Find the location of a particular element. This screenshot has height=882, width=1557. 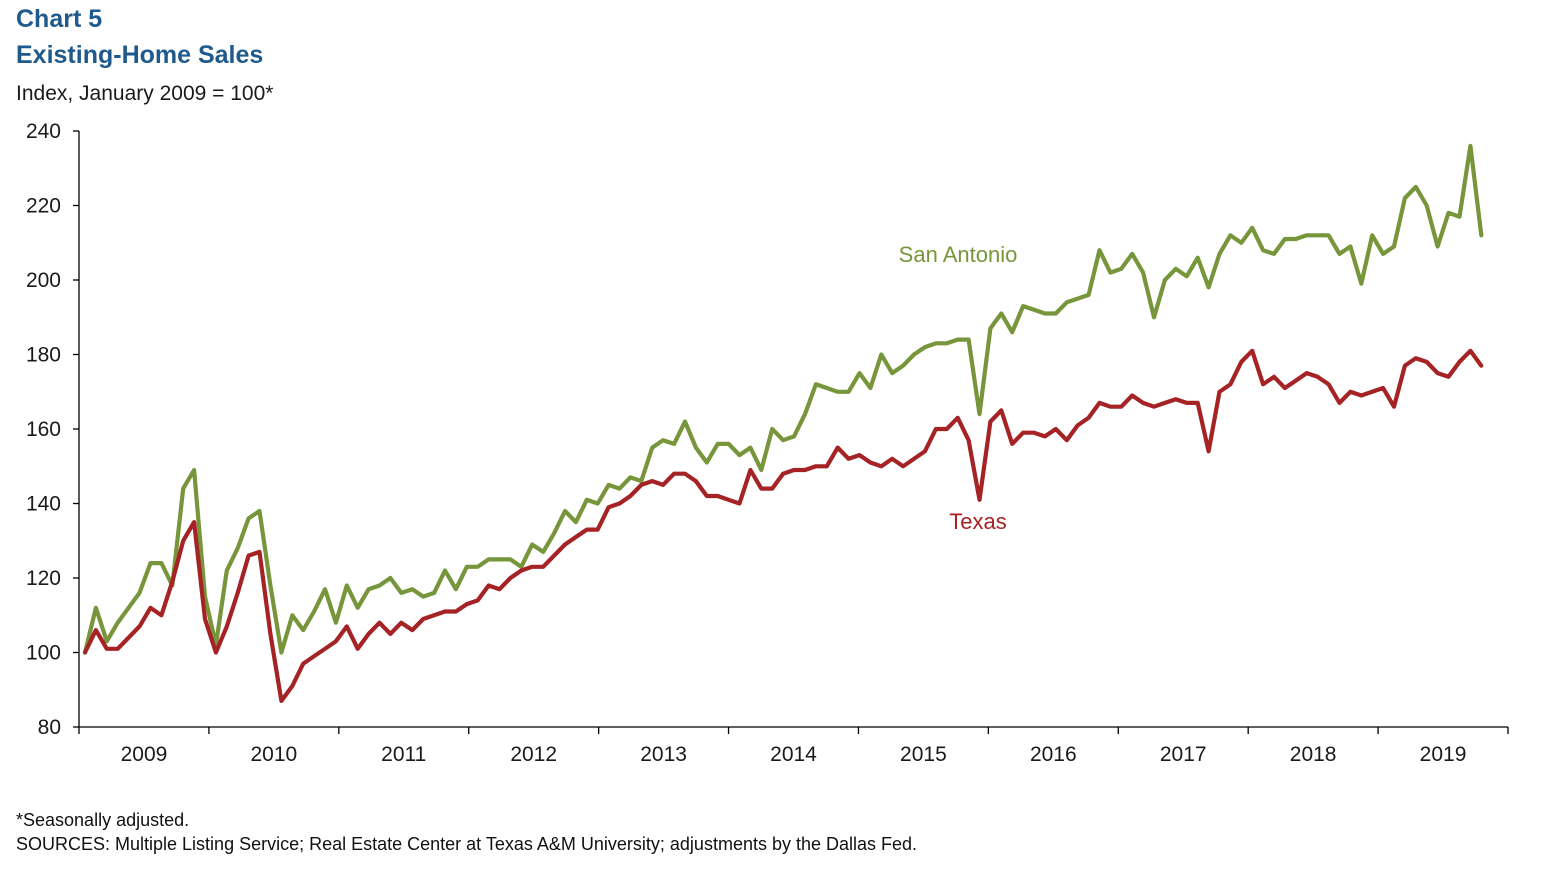

chart-title: Existing-Home Sales is located at coordinates (140, 55).